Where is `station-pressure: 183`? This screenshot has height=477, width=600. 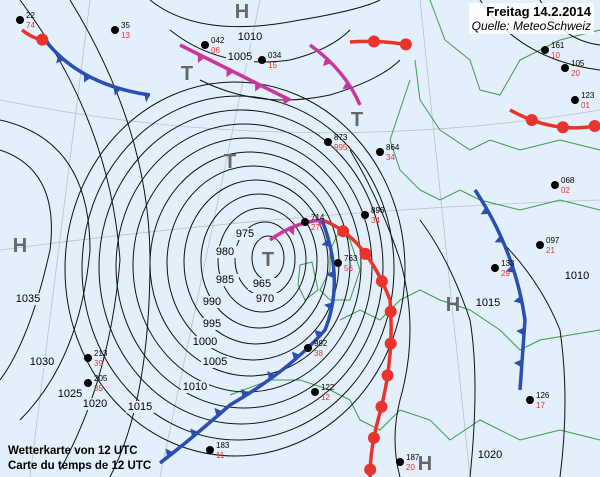
station-pressure: 183 is located at coordinates (223, 445).